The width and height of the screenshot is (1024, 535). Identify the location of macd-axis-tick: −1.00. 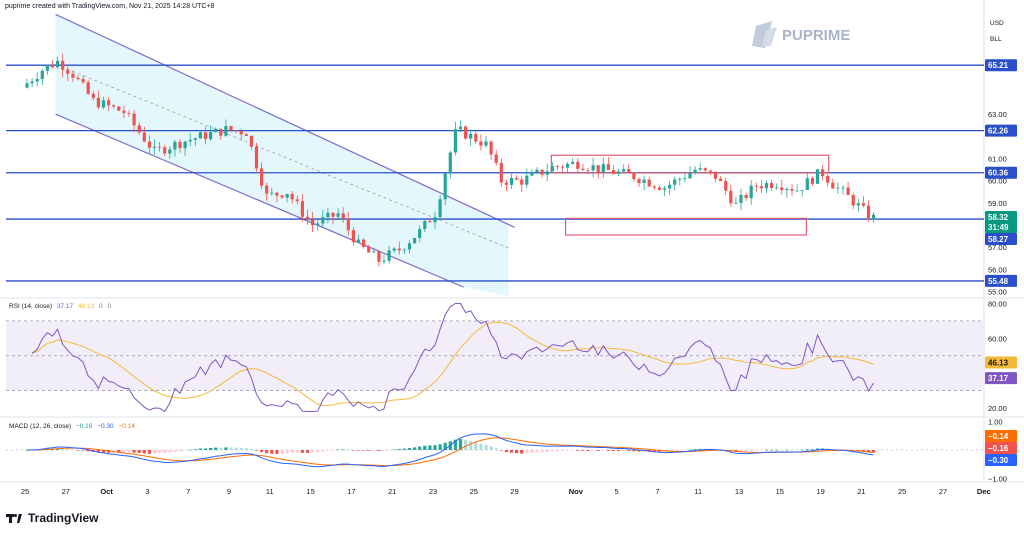
(997, 479).